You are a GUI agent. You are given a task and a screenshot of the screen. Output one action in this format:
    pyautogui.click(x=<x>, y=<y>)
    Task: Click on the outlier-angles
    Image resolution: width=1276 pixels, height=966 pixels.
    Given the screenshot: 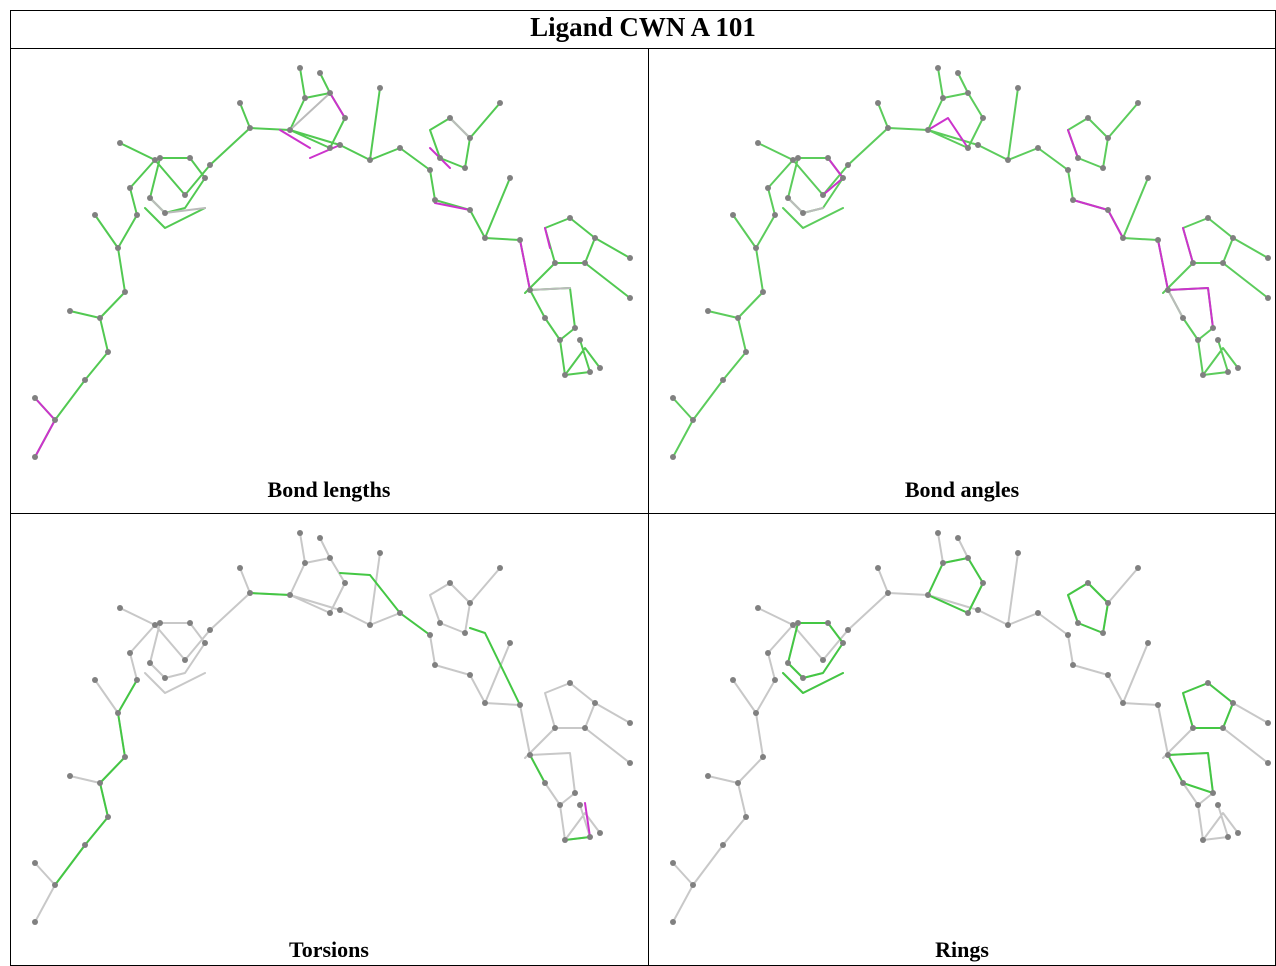 What is the action you would take?
    pyautogui.click(x=1018, y=223)
    